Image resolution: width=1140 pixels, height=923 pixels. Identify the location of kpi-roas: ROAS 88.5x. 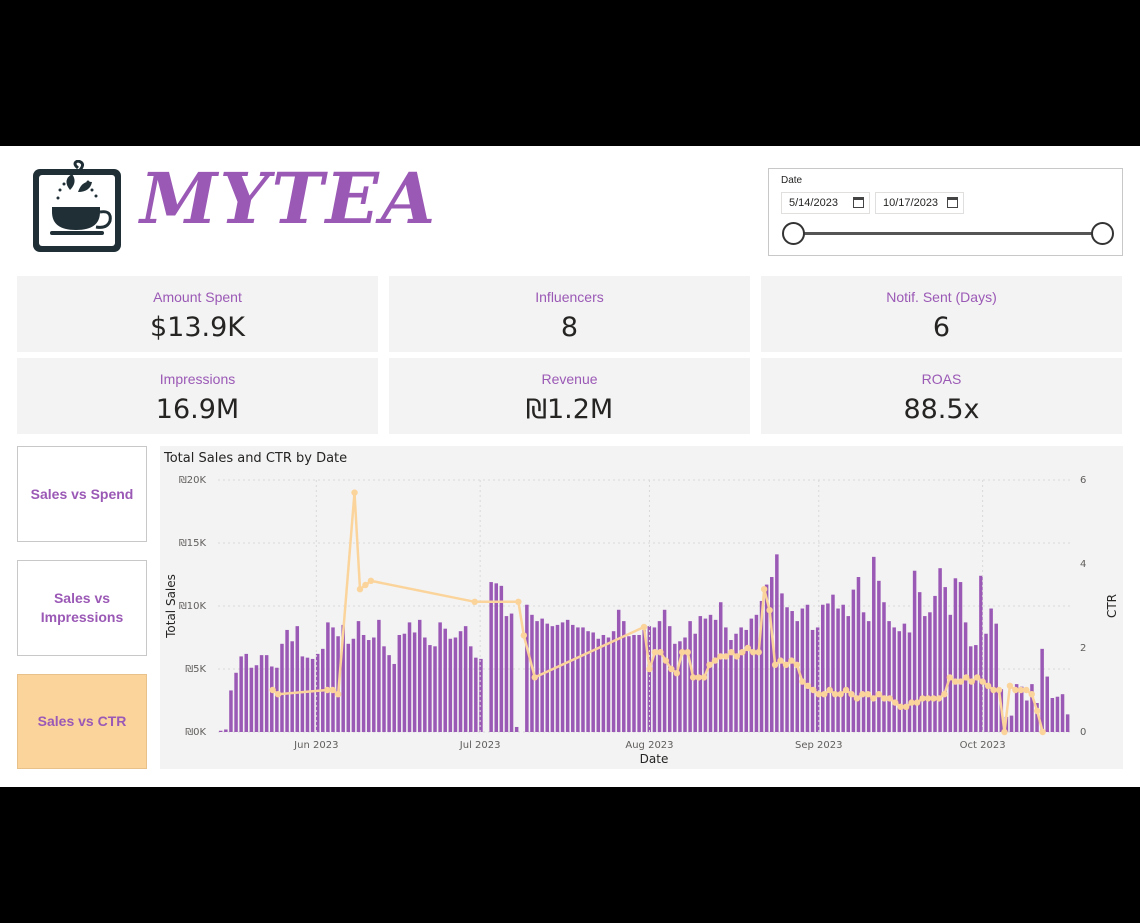
(941, 396).